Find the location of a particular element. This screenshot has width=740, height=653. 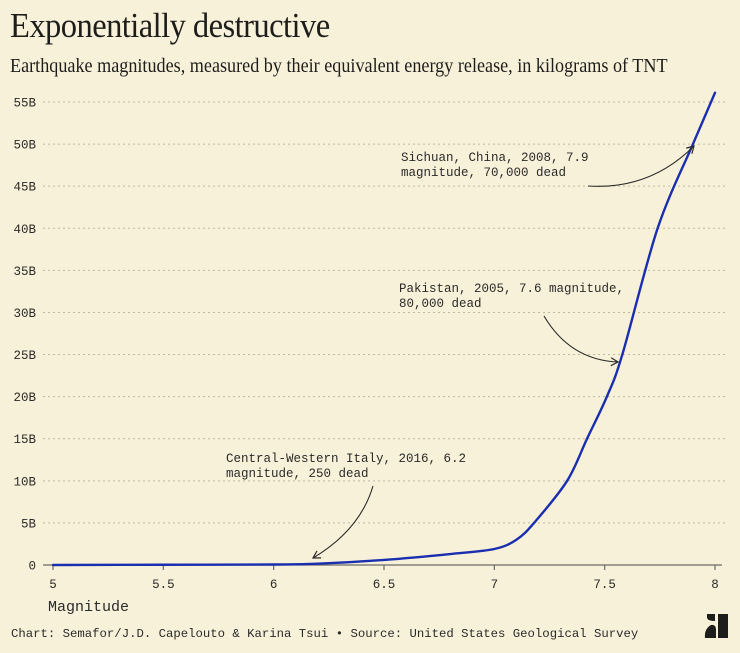

y-tick-label: 10B is located at coordinates (24, 482).